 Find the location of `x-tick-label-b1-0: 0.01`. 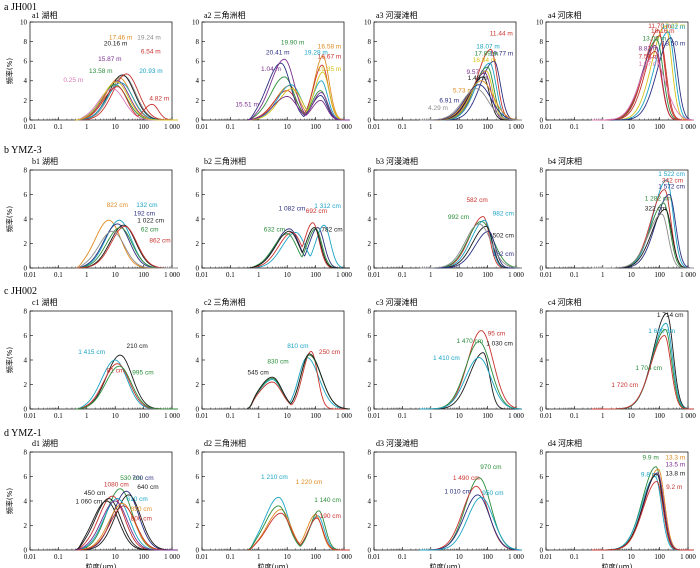

x-tick-label-b1-0: 0.01 is located at coordinates (30, 275).